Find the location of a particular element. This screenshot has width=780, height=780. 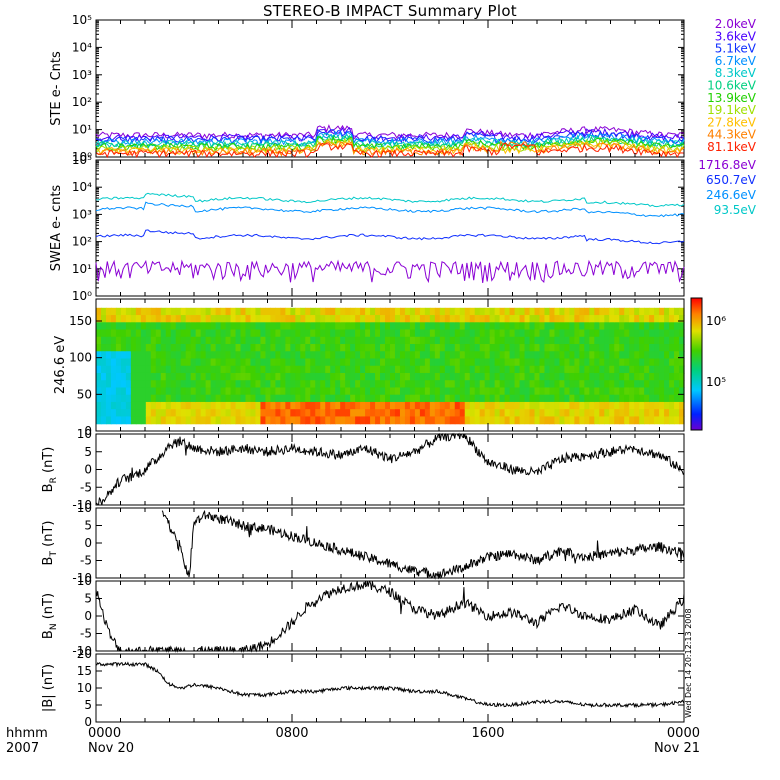

x-date-label: Nov 20 is located at coordinates (111, 748).